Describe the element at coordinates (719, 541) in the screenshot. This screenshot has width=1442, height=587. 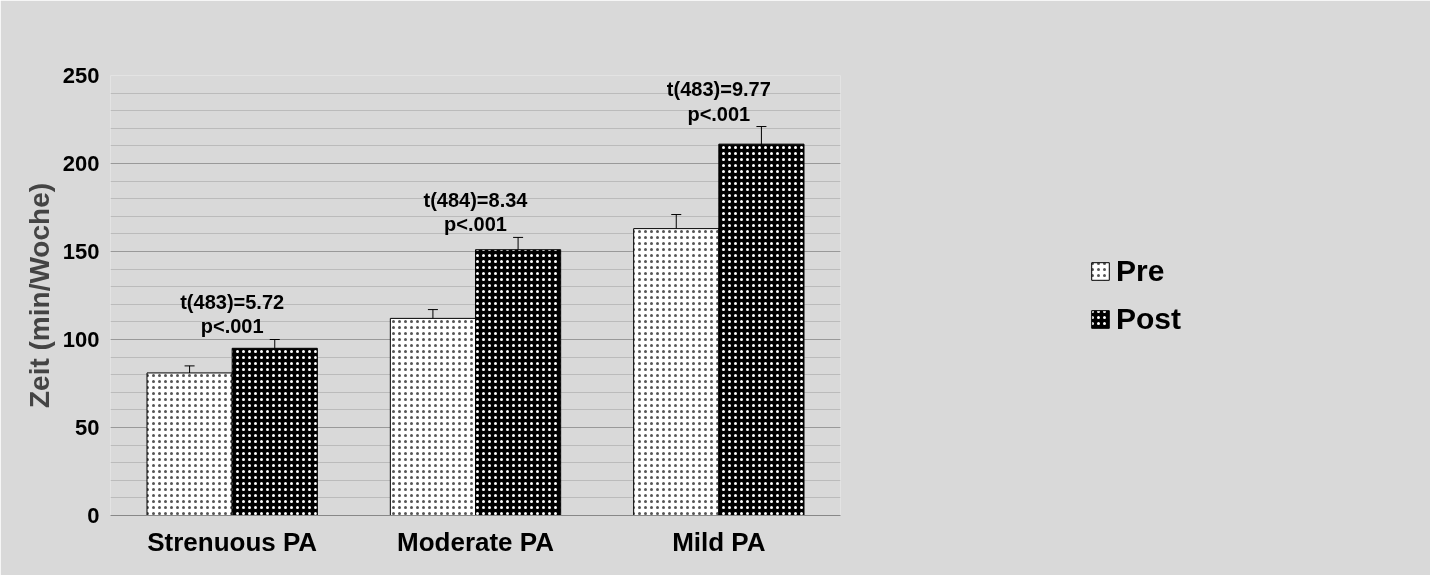
I see `x-tick-label: Mild PA` at that location.